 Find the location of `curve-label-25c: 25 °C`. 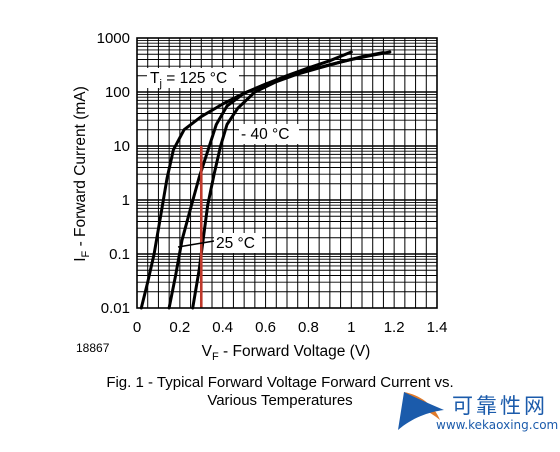

curve-label-25c: 25 °C is located at coordinates (238, 243).